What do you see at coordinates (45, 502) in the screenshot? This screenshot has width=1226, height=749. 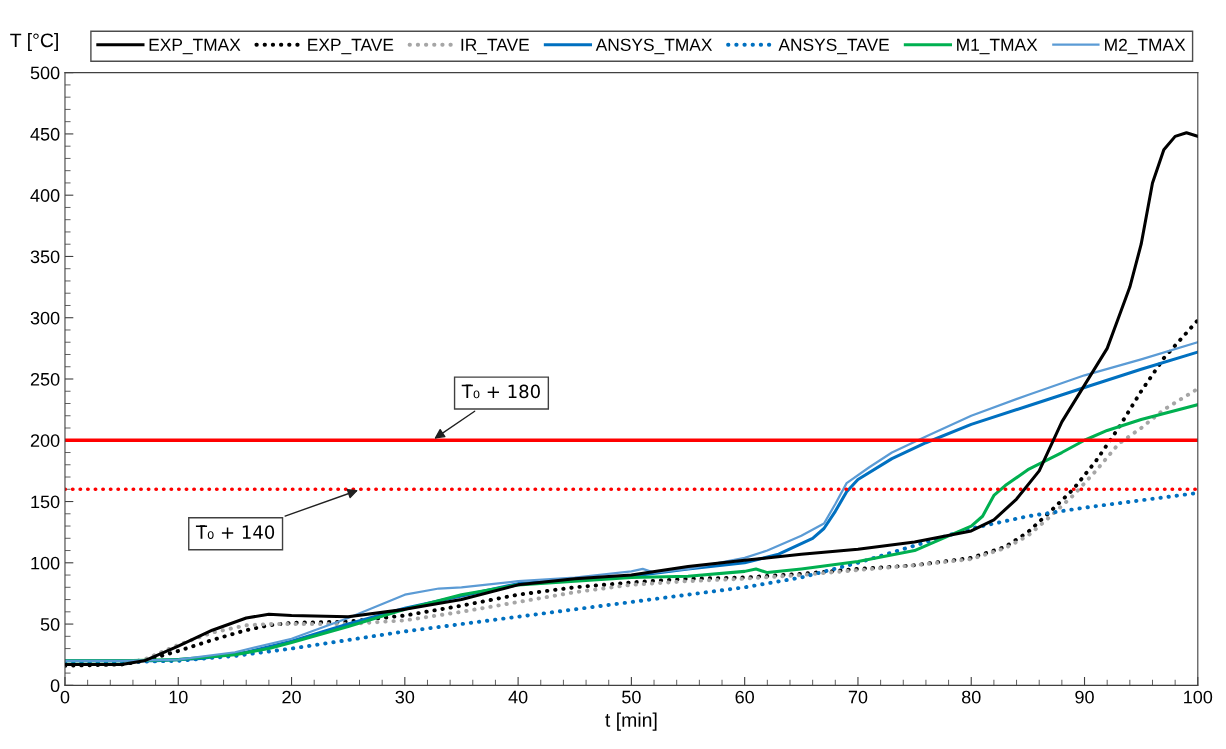 I see `y-tick-label: 150` at bounding box center [45, 502].